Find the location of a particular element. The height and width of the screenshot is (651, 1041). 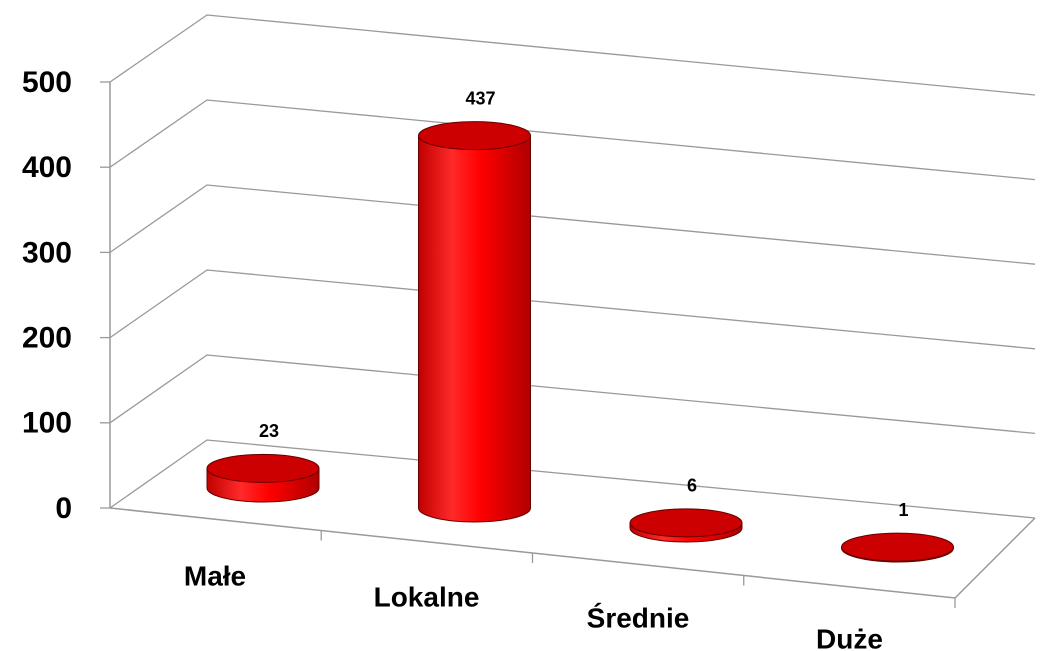

y-tick-label: 200 is located at coordinates (47, 338).